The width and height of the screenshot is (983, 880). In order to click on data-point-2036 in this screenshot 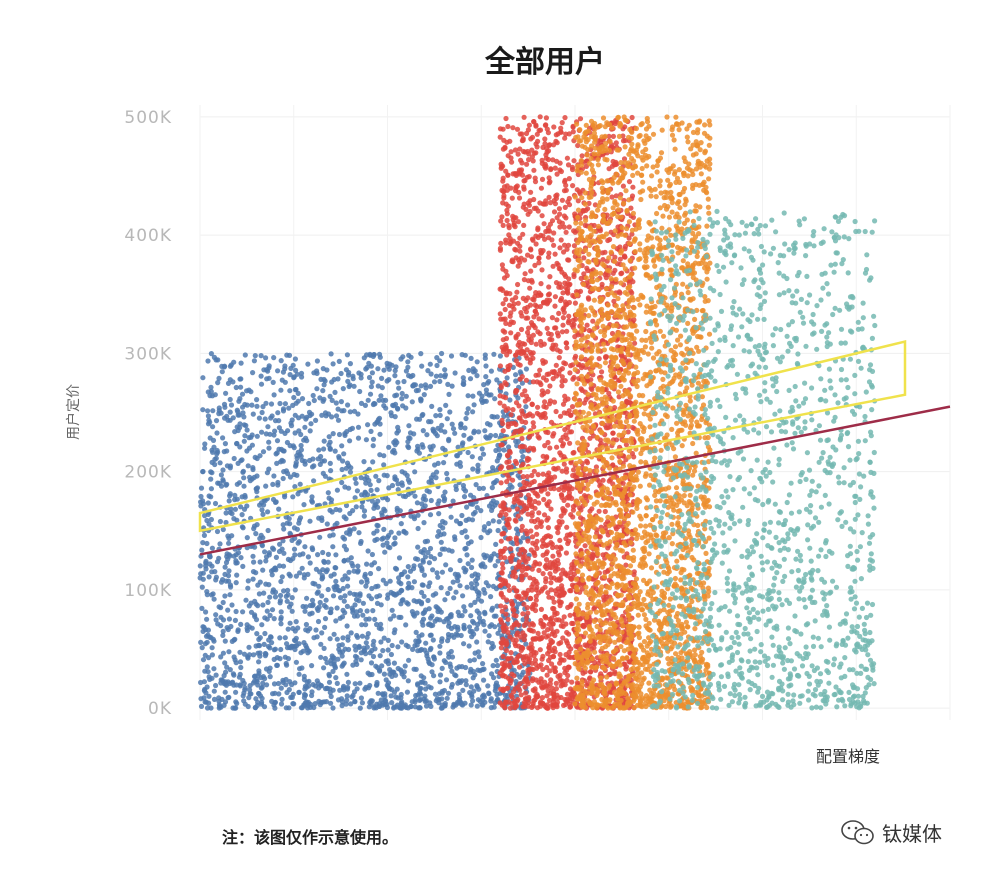, I will do `click(208, 672)`.